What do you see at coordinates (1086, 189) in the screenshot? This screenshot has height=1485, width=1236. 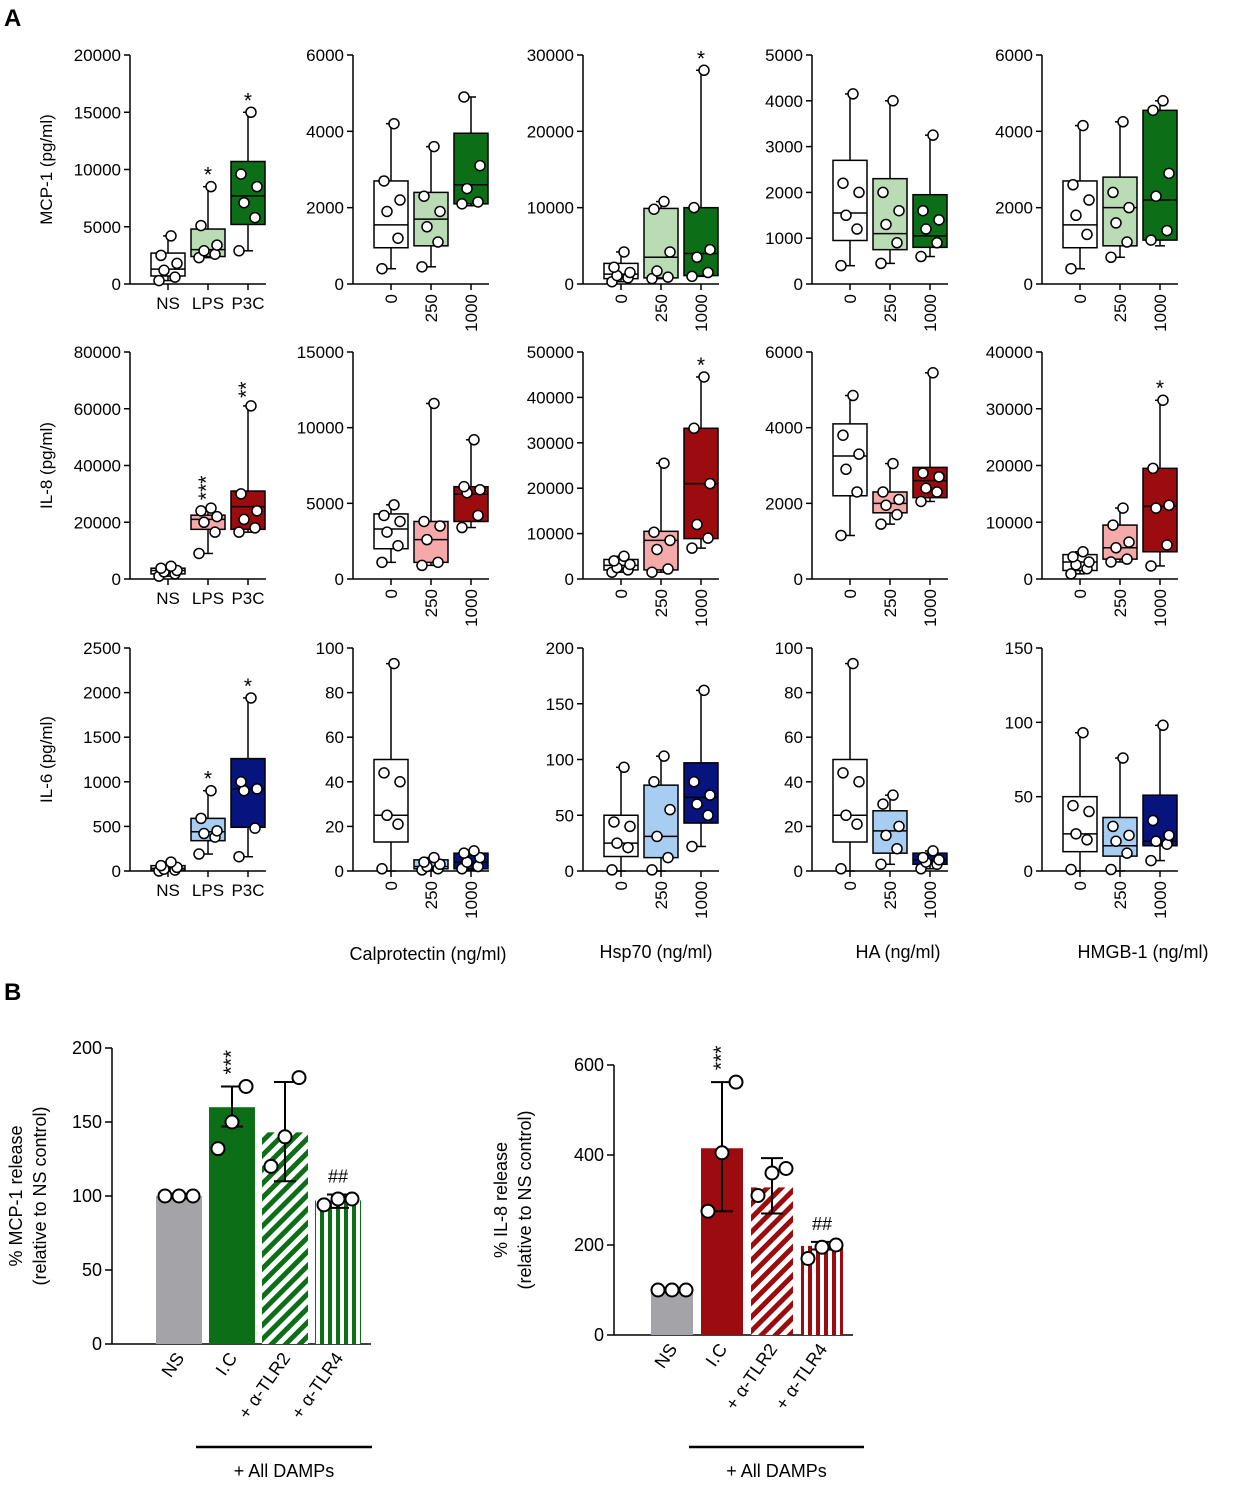 I see `box-plot-0-4: 0 2000 4000 6000 0 250 1000` at bounding box center [1086, 189].